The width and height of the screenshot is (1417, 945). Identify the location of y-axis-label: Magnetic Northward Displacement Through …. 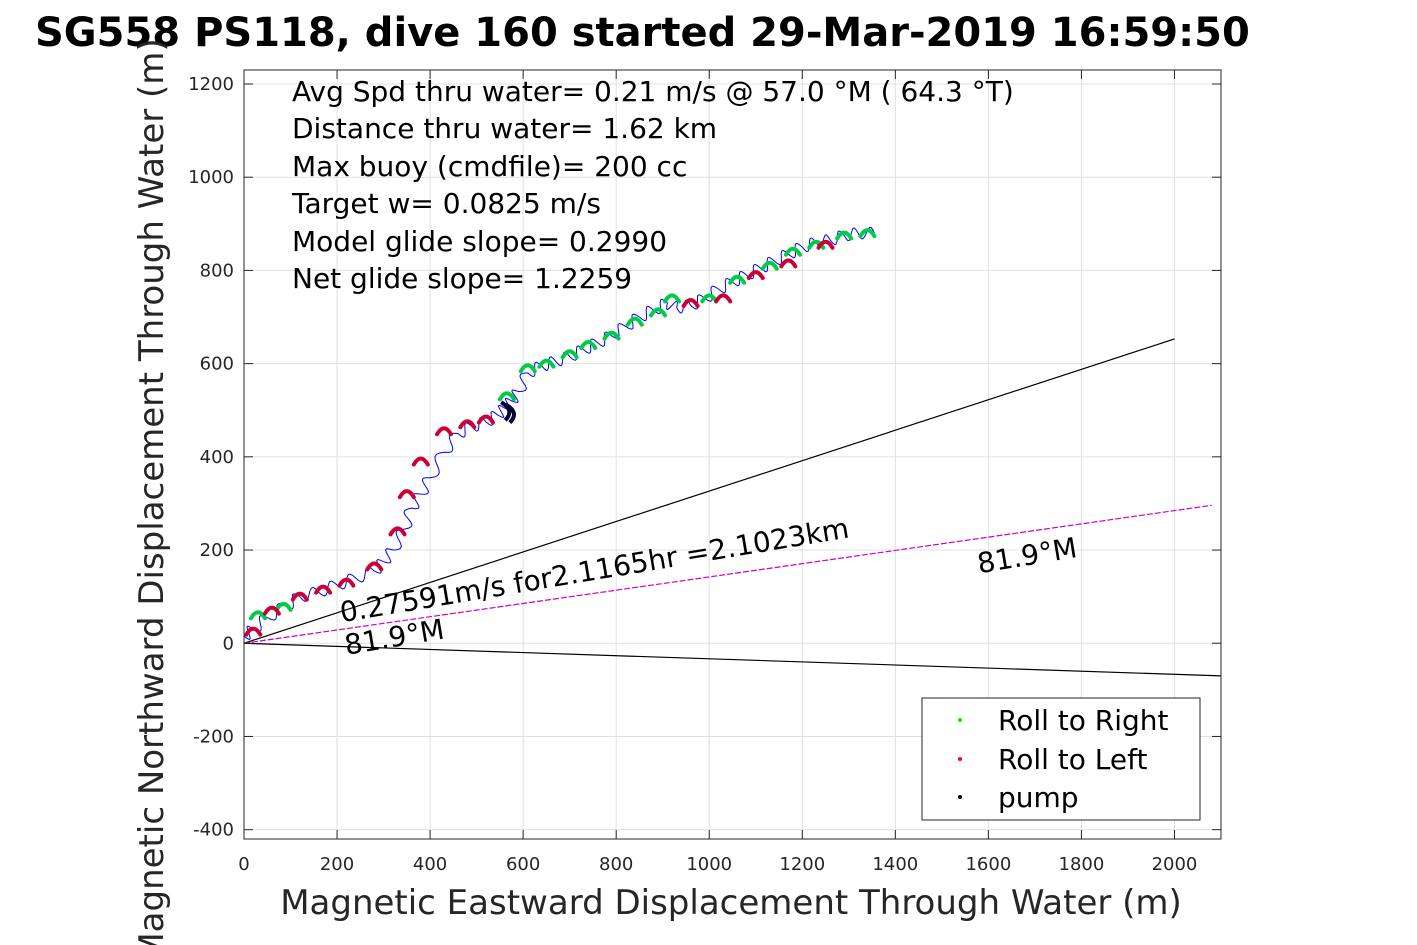
(152, 491).